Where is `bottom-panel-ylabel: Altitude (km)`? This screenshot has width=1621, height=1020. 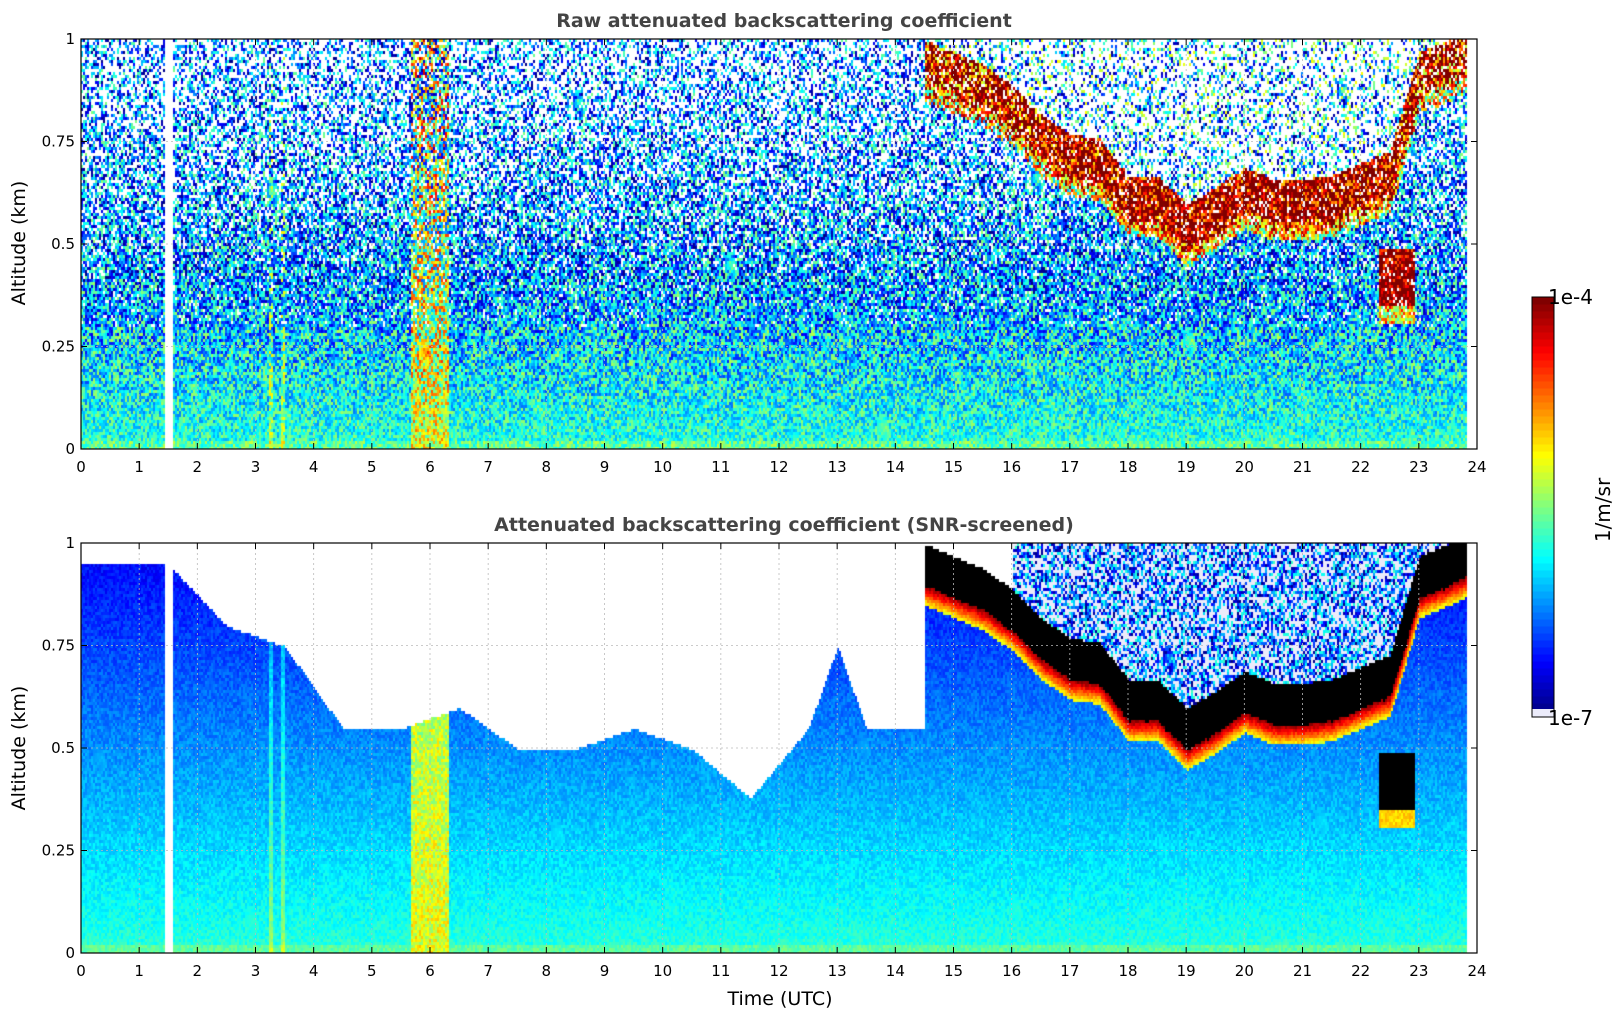 bottom-panel-ylabel: Altitude (km) is located at coordinates (19, 748).